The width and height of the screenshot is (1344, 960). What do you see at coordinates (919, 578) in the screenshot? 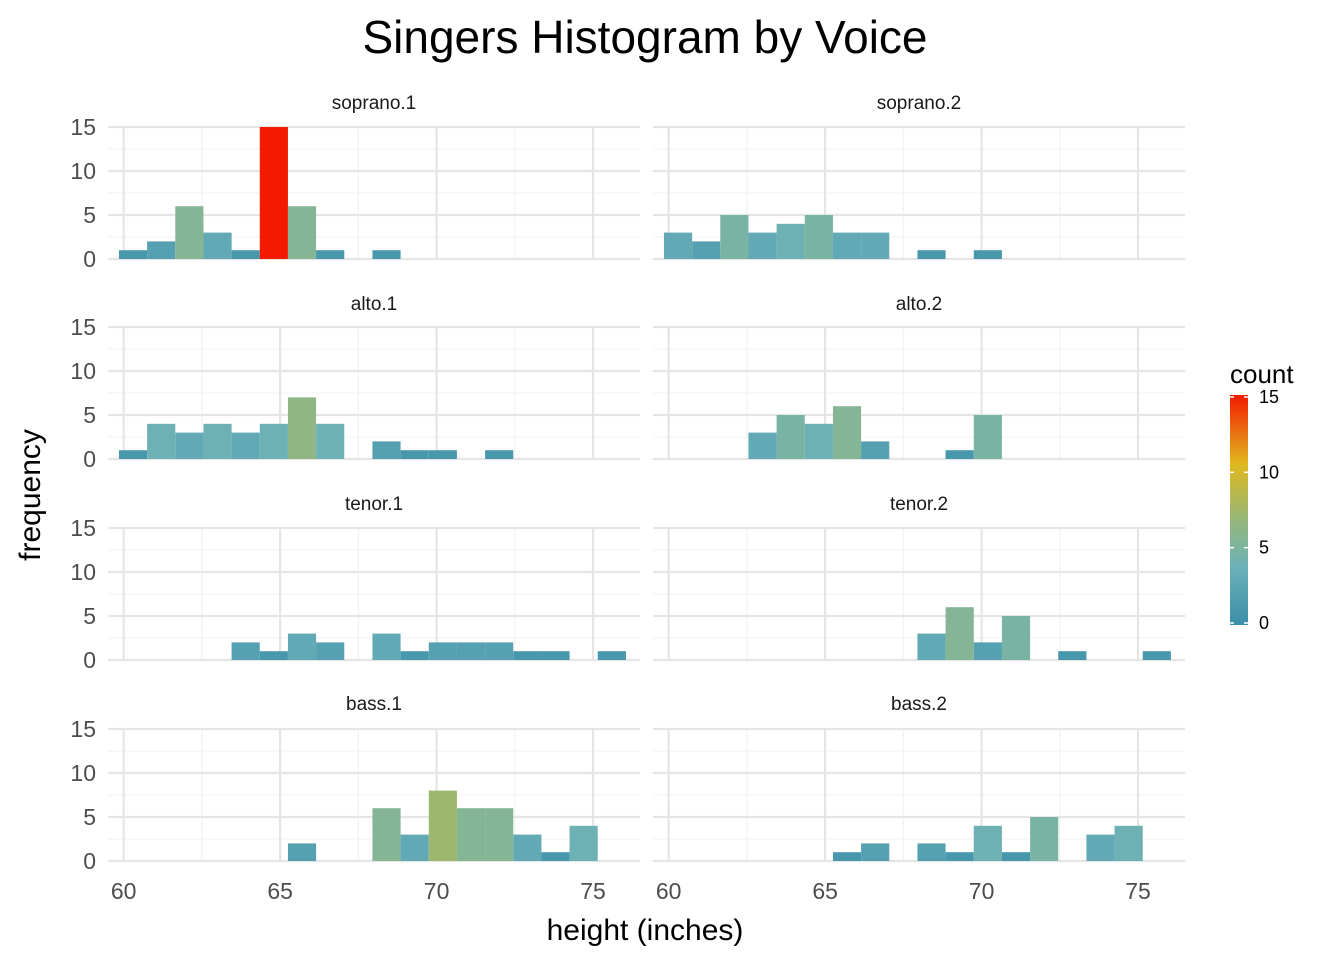
I see `panel-tenor-2: tenor.2` at bounding box center [919, 578].